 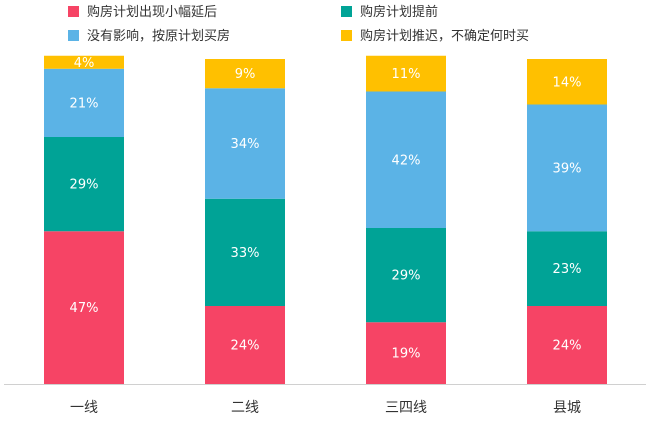 I want to click on data-label: 47%, so click(x=84, y=308).